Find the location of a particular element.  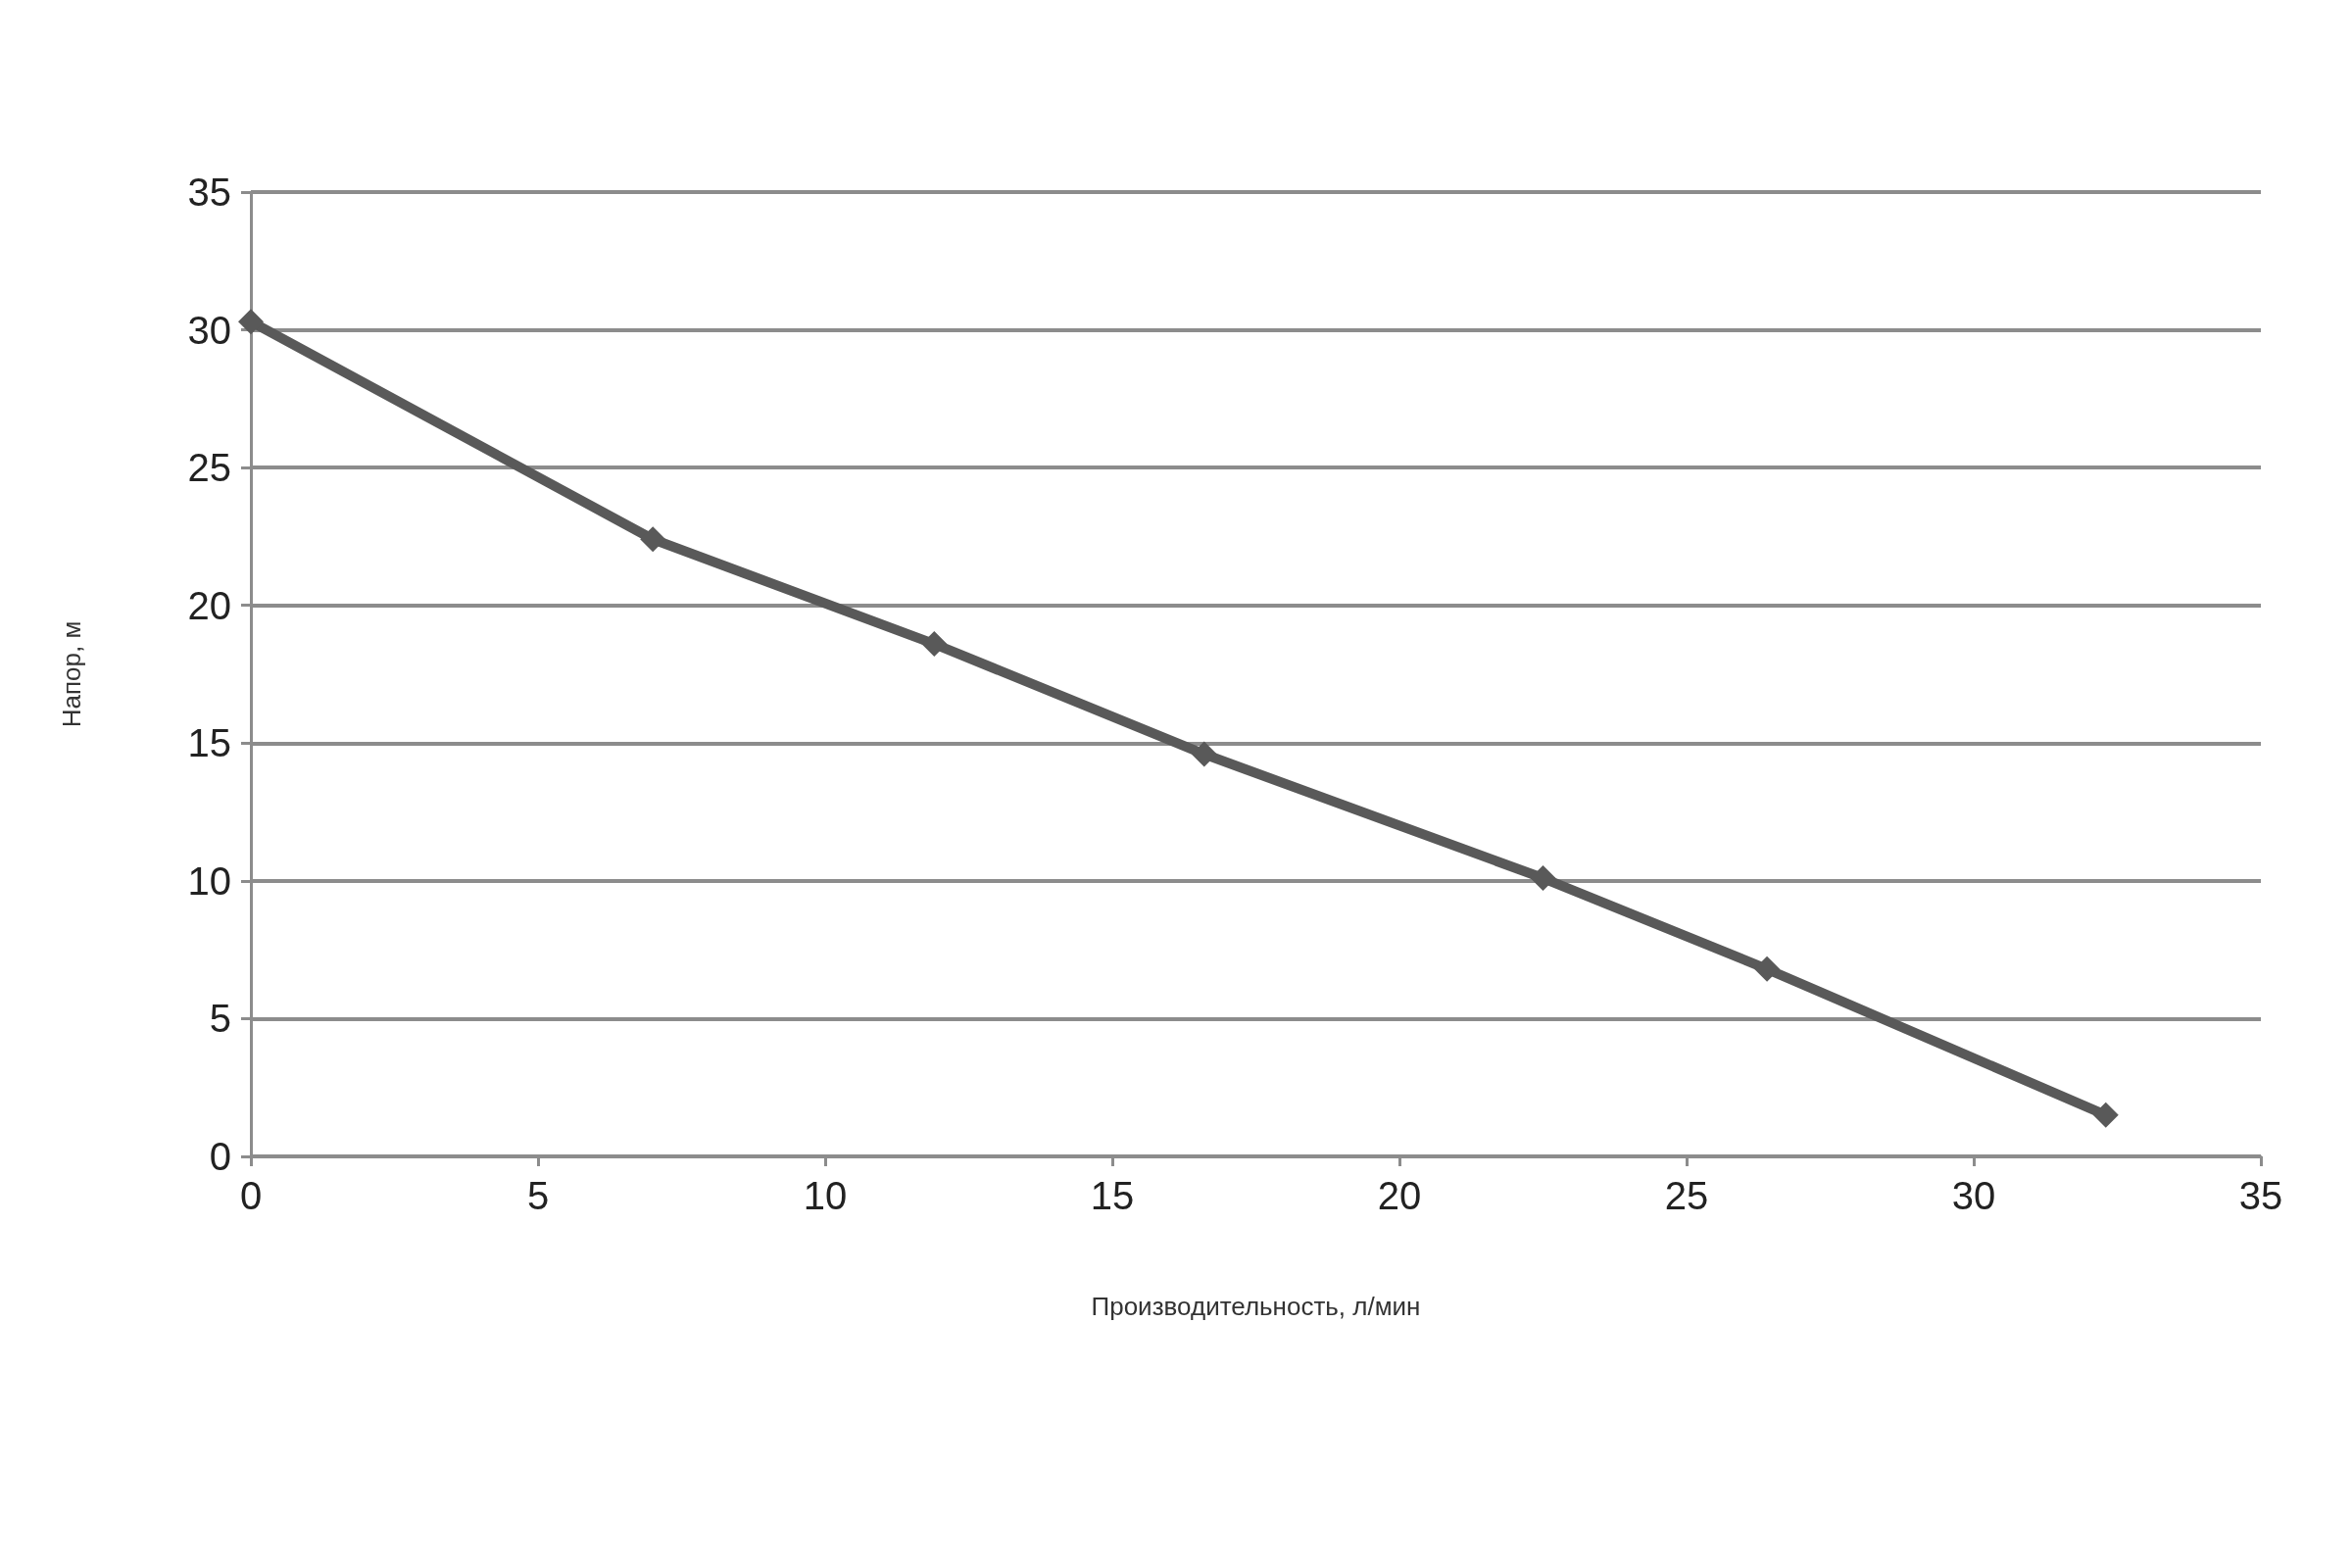

x-tick-label: 25 is located at coordinates (1686, 1195).